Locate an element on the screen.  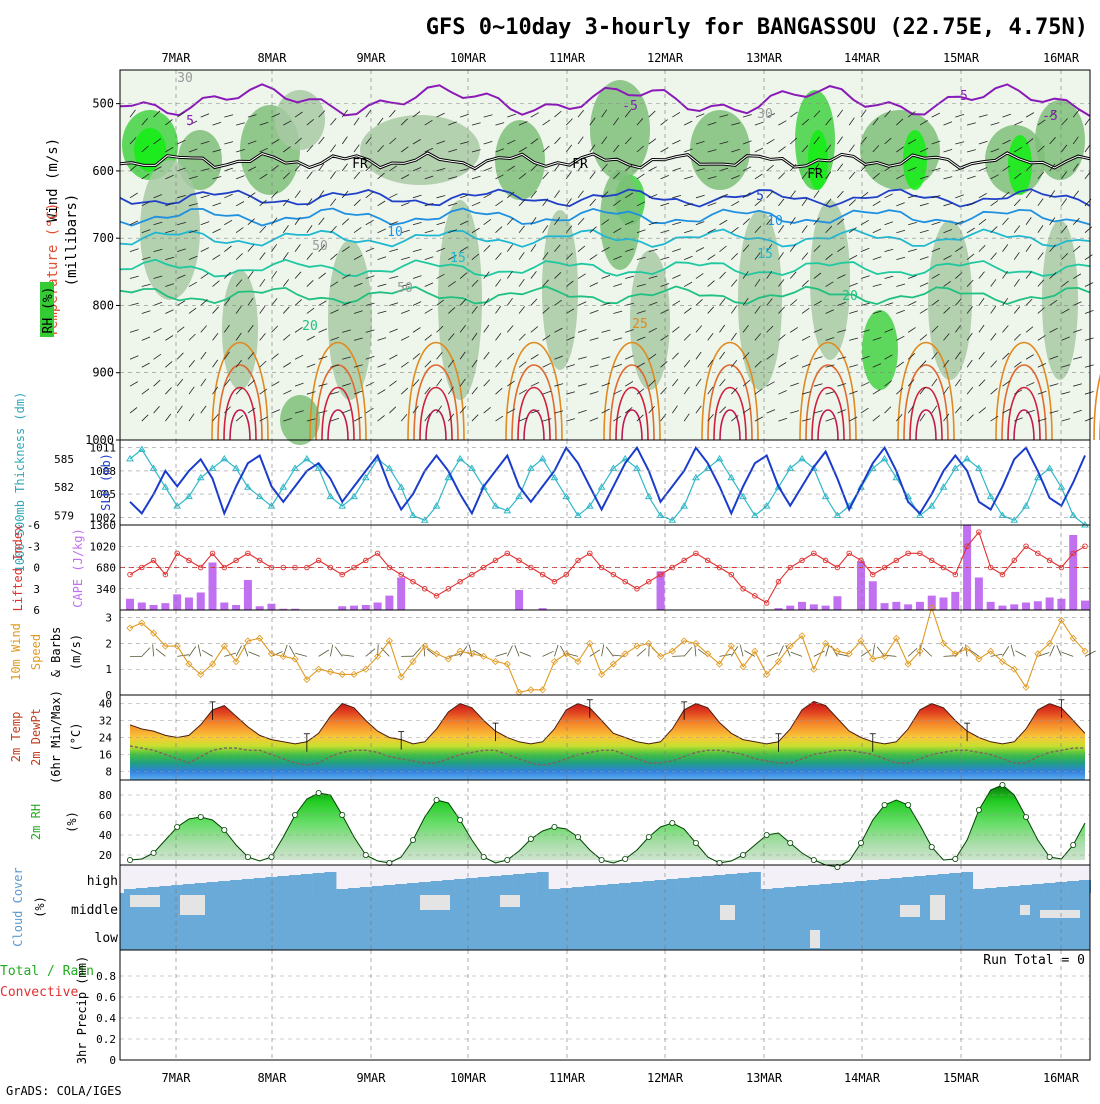
precip-tick-label: 0.2 is located at coordinates (106, 1039).